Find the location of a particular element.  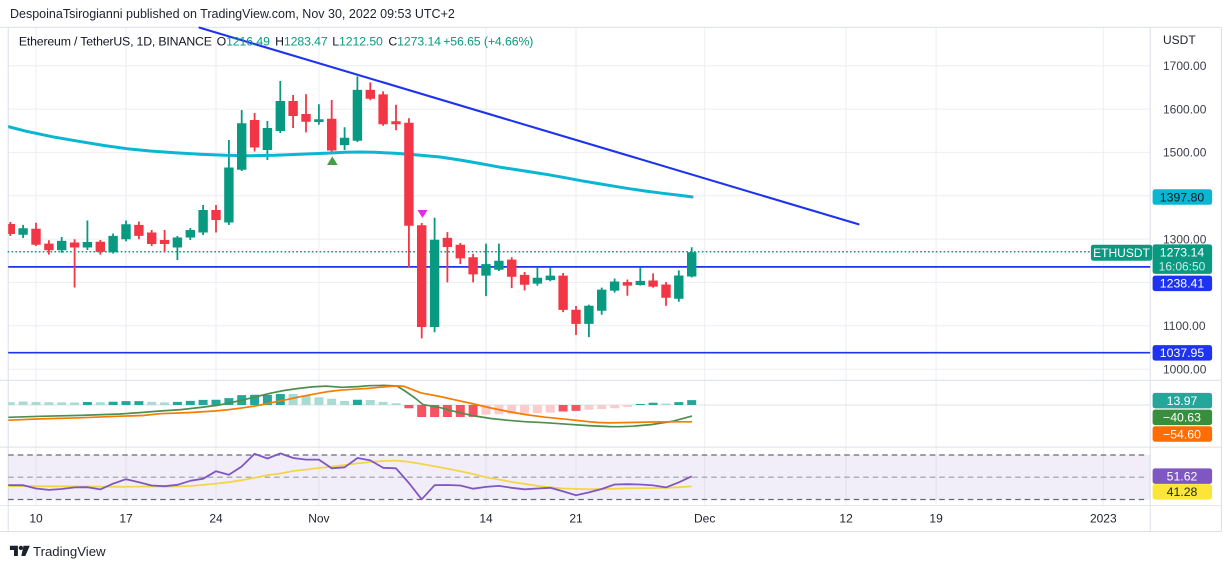

svg-text: 10 is located at coordinates (36, 519).